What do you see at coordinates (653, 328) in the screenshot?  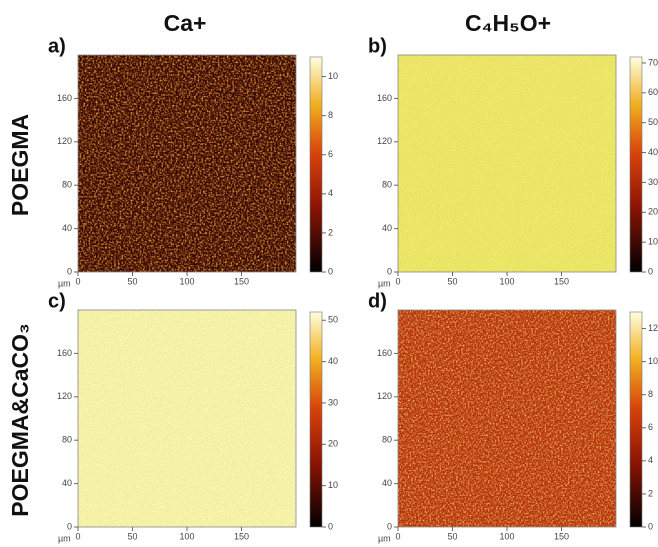 I see `colorbar-tick-label: 12` at bounding box center [653, 328].